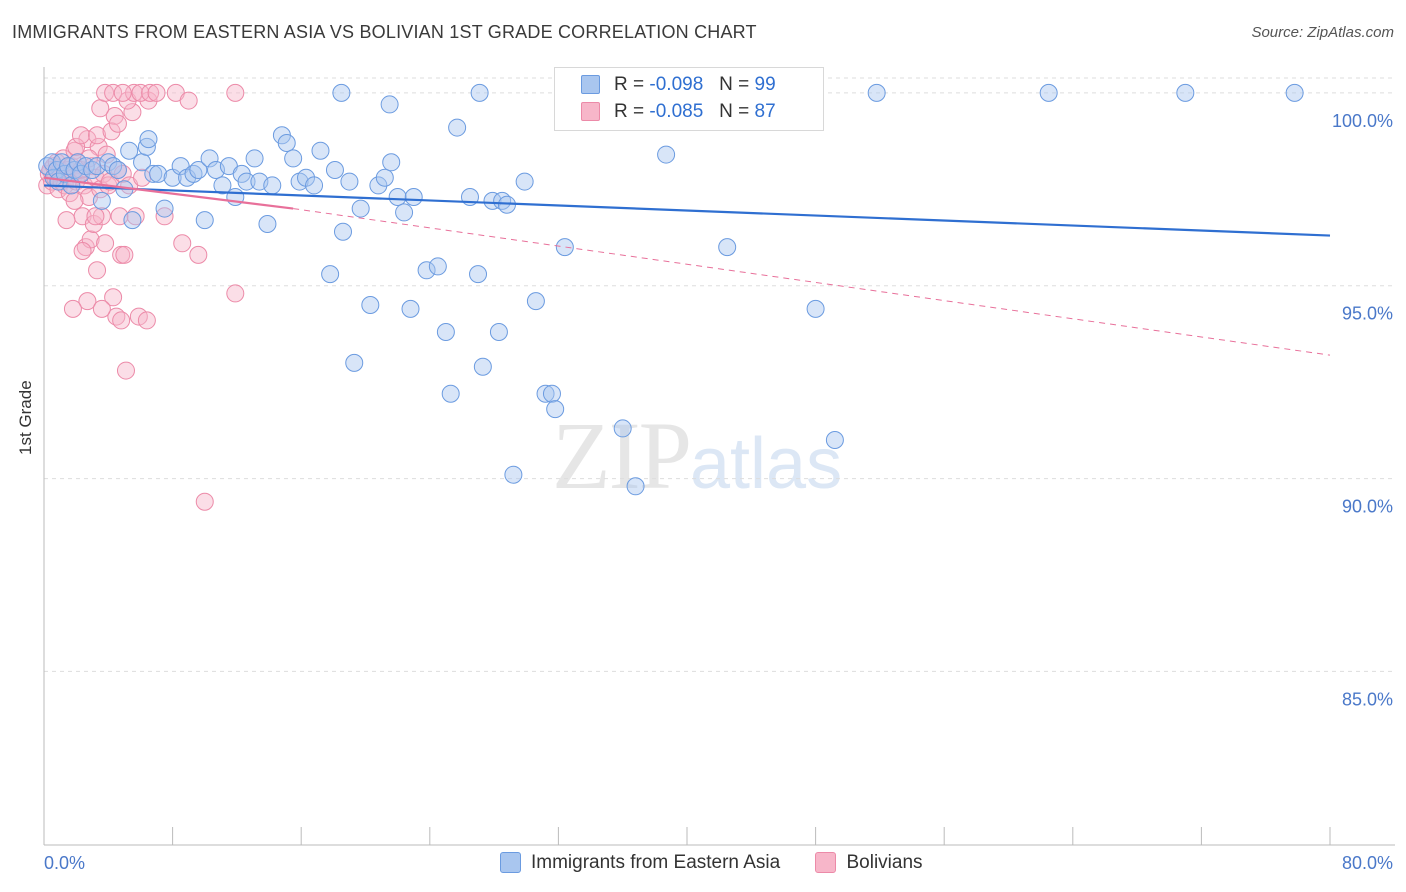  Describe the element at coordinates (687, 210) in the screenshot. I see `trend-line-eastern-asia` at that location.